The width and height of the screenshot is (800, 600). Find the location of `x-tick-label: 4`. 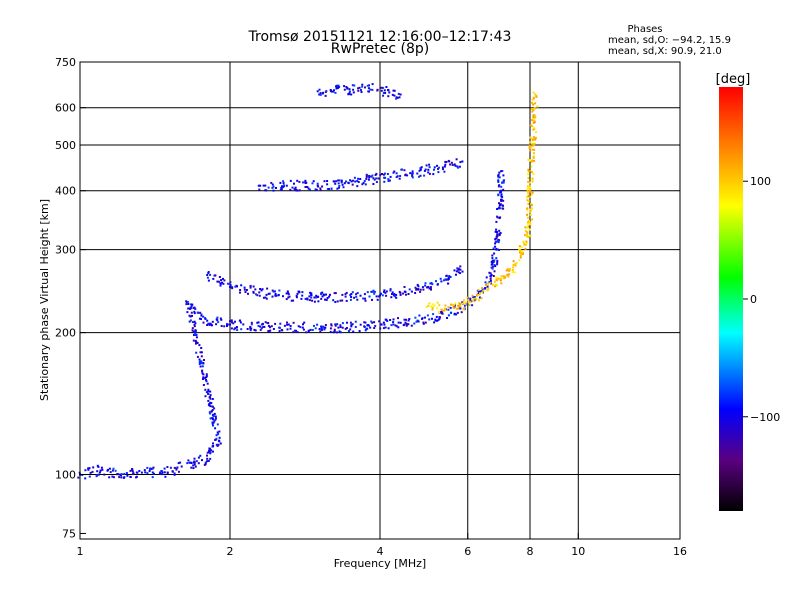

x-tick-label: 4 is located at coordinates (380, 551).